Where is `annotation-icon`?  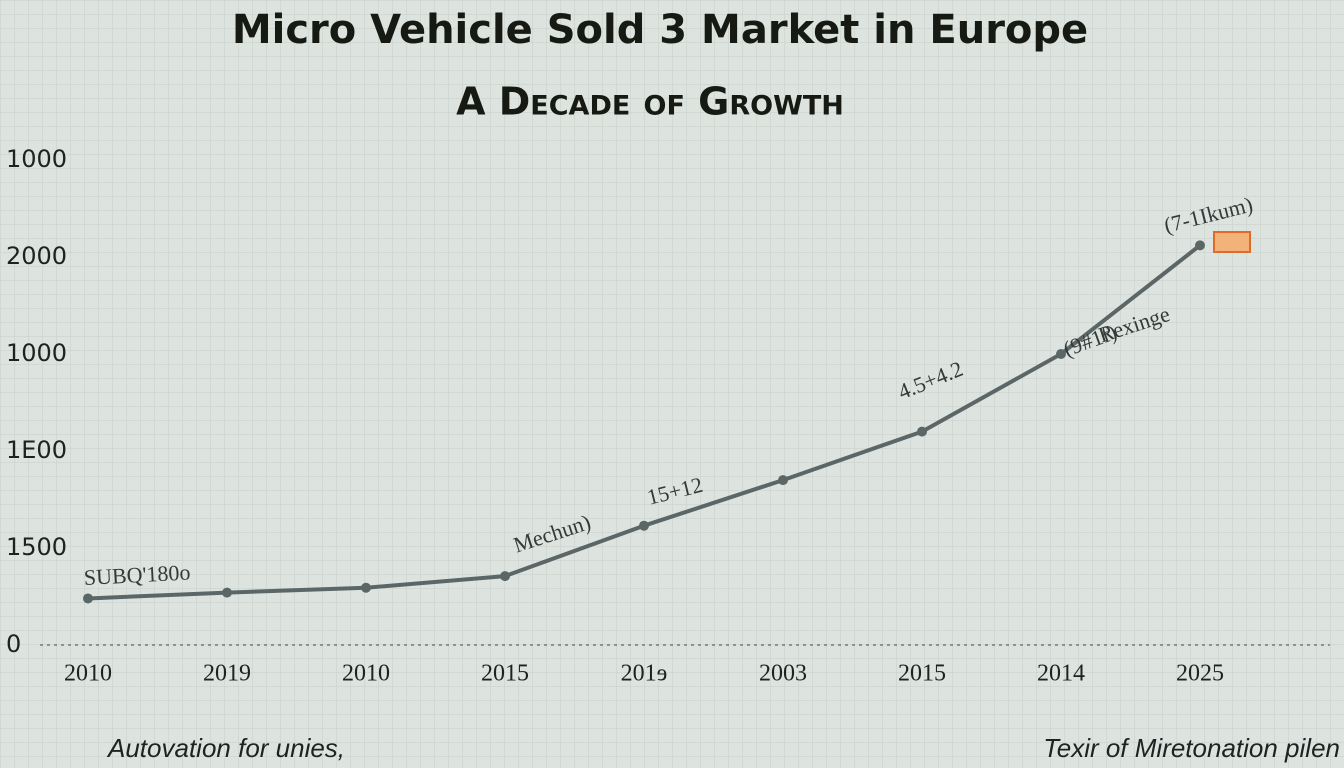
annotation-icon is located at coordinates (1232, 242).